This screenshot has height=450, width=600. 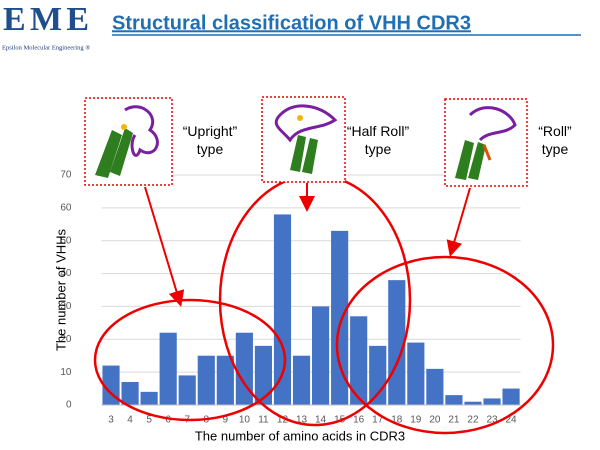 What do you see at coordinates (300, 435) in the screenshot?
I see `x-axis-label: The number of amino acids in CDR3` at bounding box center [300, 435].